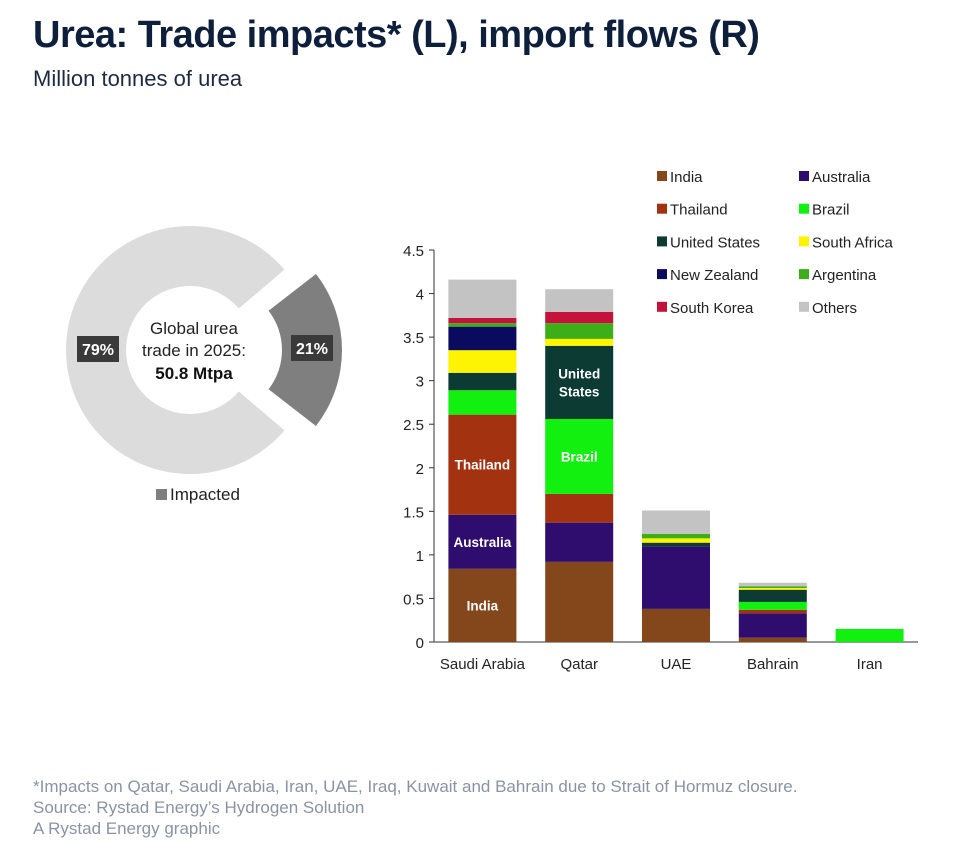 The height and width of the screenshot is (848, 960). I want to click on bar-uae-argentina, so click(676, 536).